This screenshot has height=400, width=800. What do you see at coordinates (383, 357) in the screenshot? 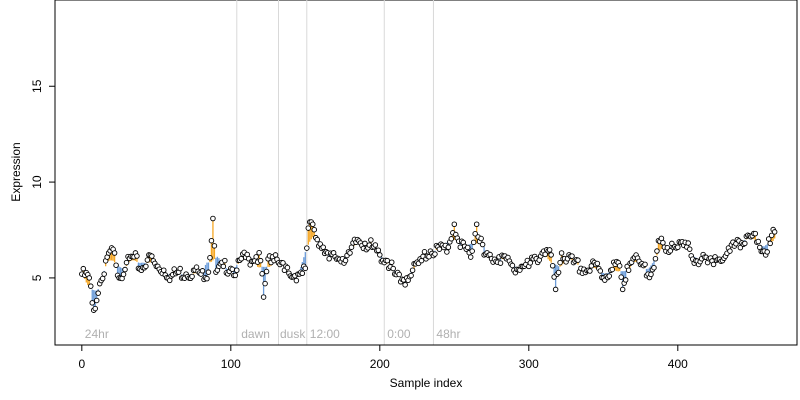
I see `x-axis: 0 100 200 300 400` at bounding box center [383, 357].